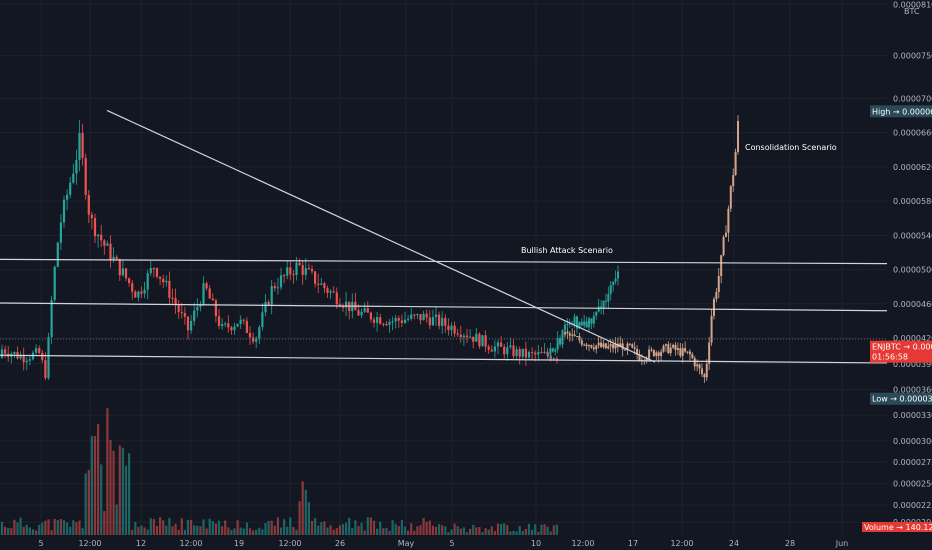 The height and width of the screenshot is (550, 932). What do you see at coordinates (790, 543) in the screenshot?
I see `time-tick-14: 28` at bounding box center [790, 543].